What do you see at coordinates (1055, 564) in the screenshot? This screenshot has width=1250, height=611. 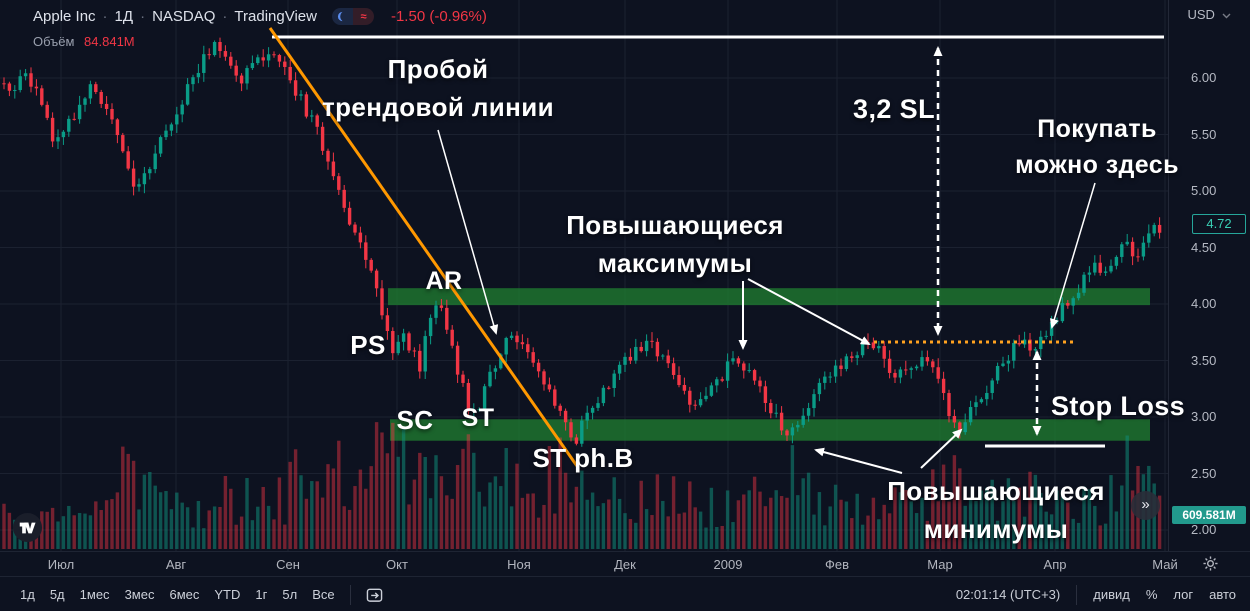 I see `month-label: Апр` at bounding box center [1055, 564].